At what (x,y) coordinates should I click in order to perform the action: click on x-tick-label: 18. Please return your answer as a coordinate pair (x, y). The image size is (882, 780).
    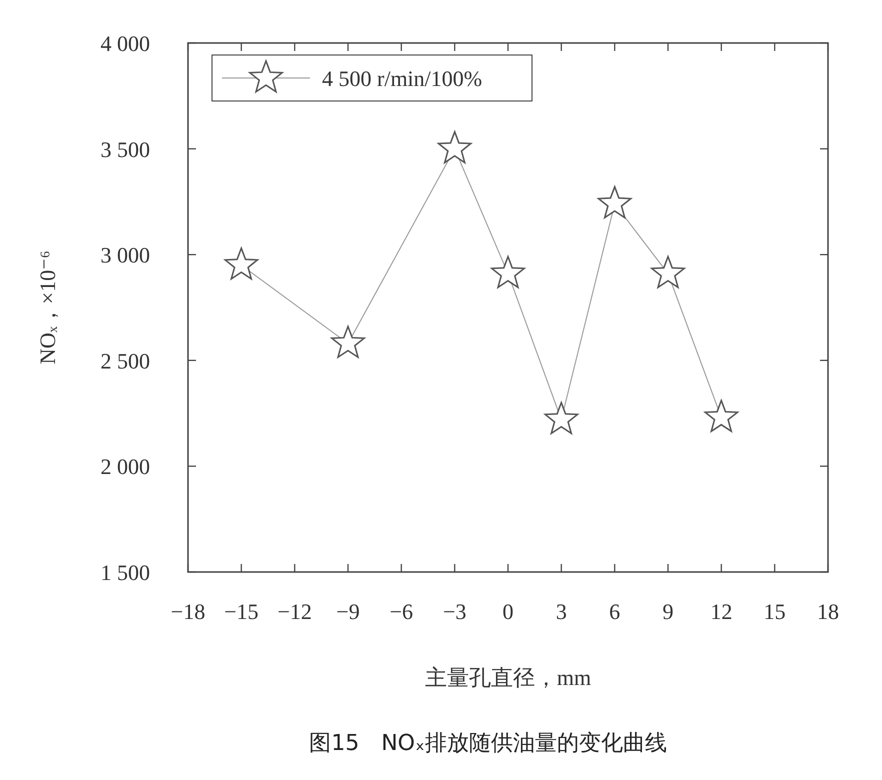
    Looking at the image, I should click on (828, 611).